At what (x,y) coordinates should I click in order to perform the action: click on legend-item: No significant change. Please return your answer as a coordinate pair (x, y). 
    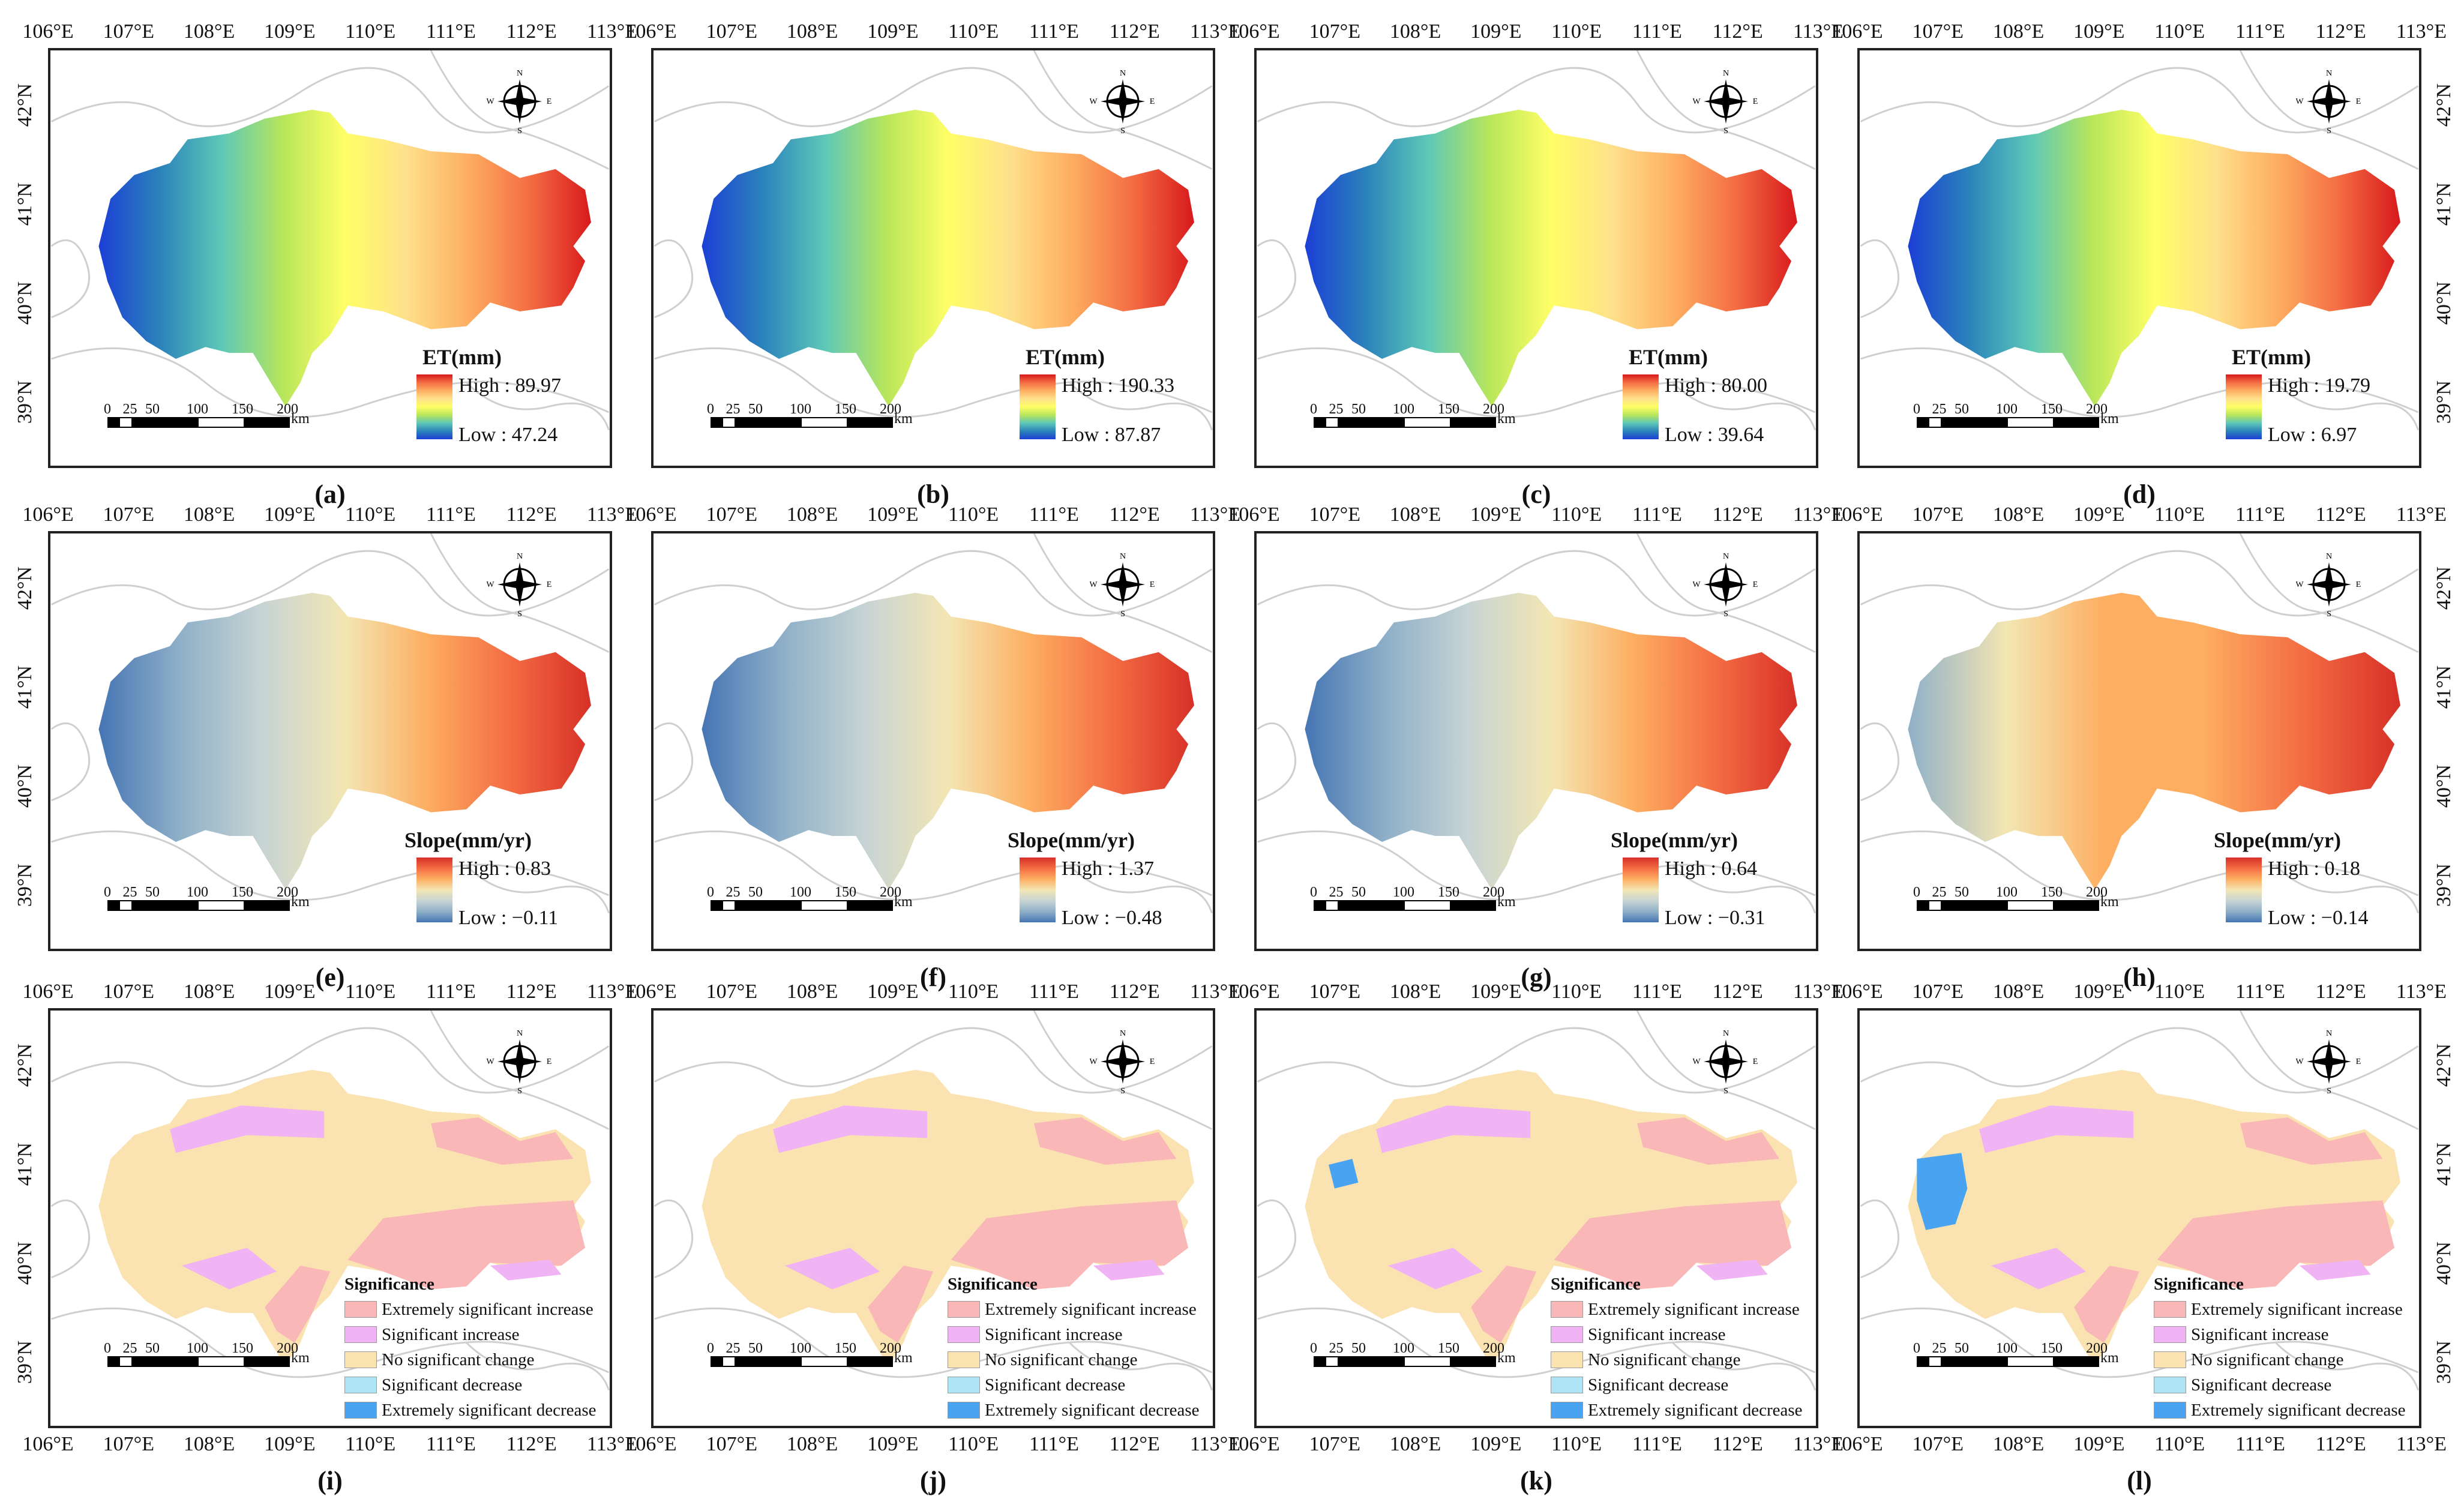
    Looking at the image, I should click on (2248, 1360).